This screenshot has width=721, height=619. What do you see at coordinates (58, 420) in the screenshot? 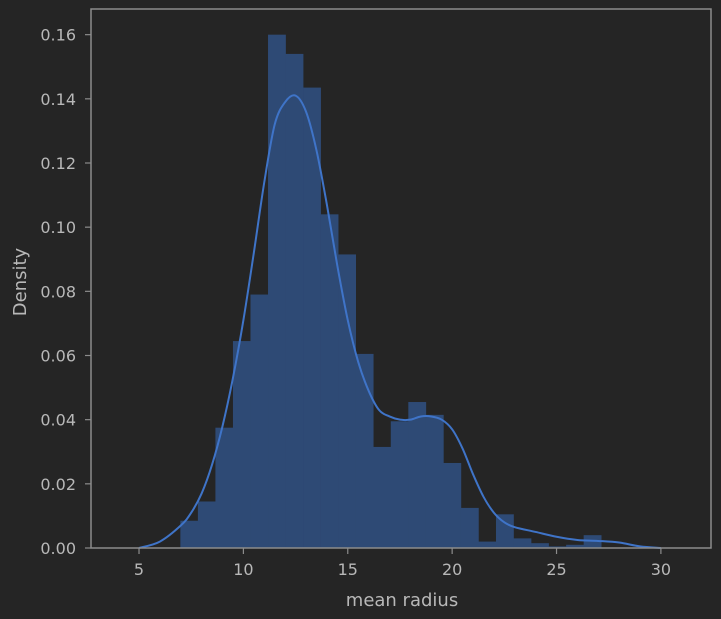
I see `y-tick-label: 0.04` at bounding box center [58, 420].